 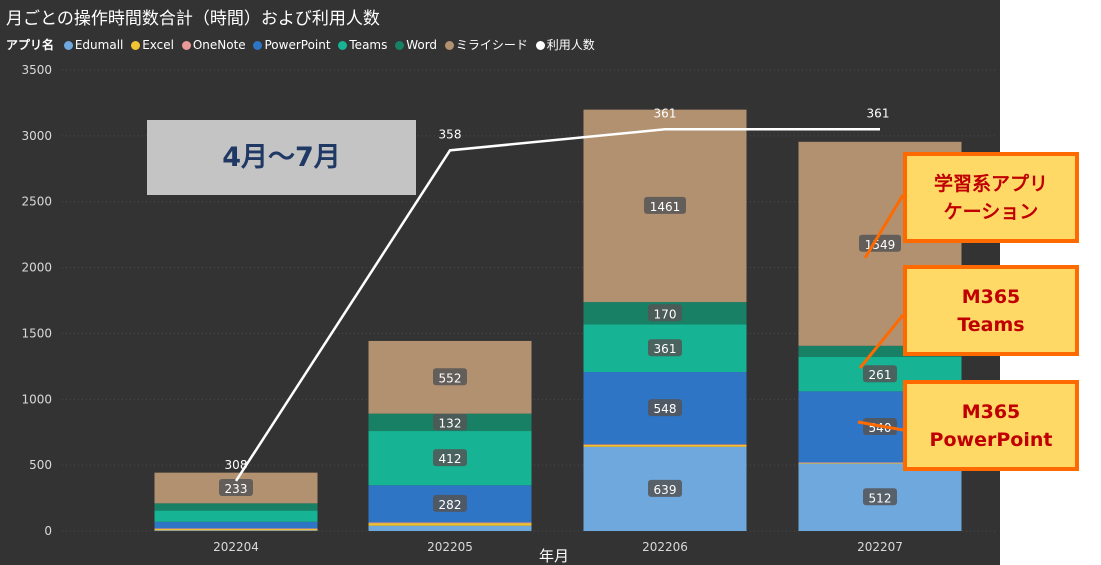 I want to click on users-data-label: 358, so click(x=450, y=134).